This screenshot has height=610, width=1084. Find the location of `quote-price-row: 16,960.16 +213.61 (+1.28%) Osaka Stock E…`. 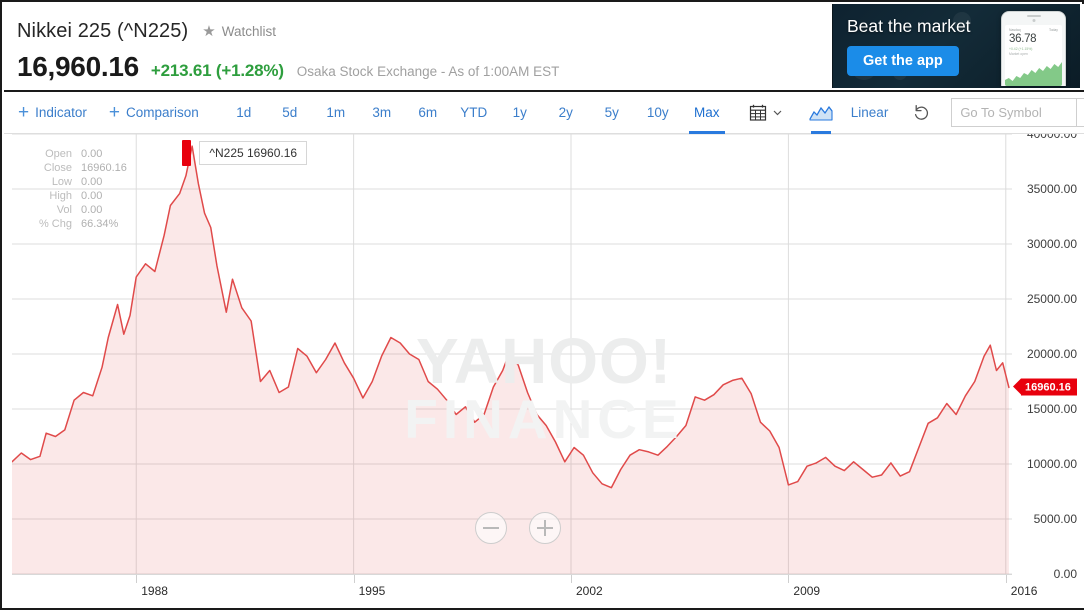

quote-price-row: 16,960.16 +213.61 (+1.28%) Osaka Stock E… is located at coordinates (288, 67).